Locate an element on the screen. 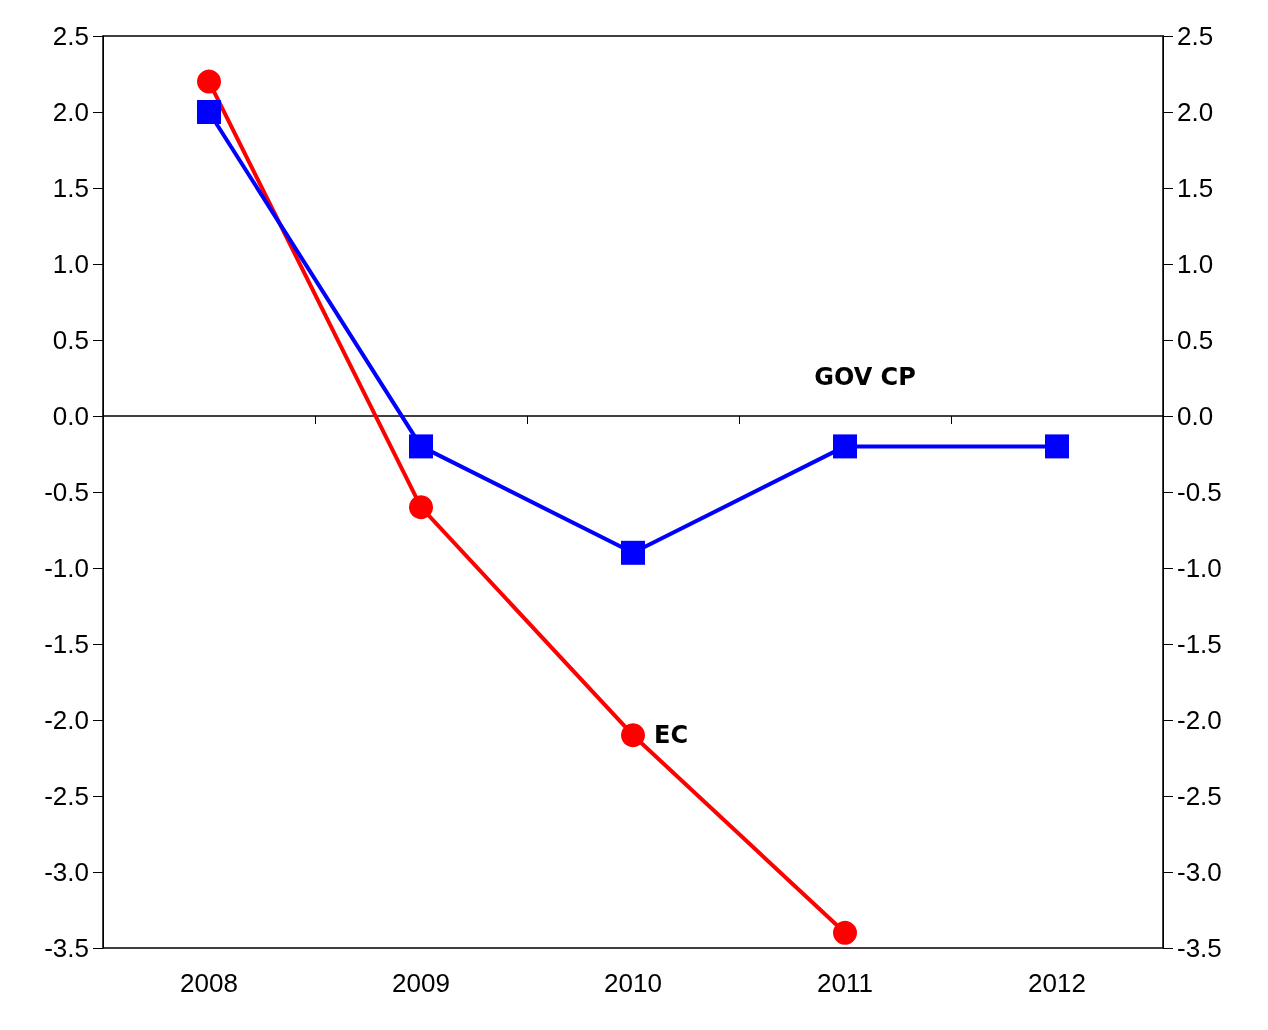  y2-tick-label: -2.0 is located at coordinates (1199, 720).